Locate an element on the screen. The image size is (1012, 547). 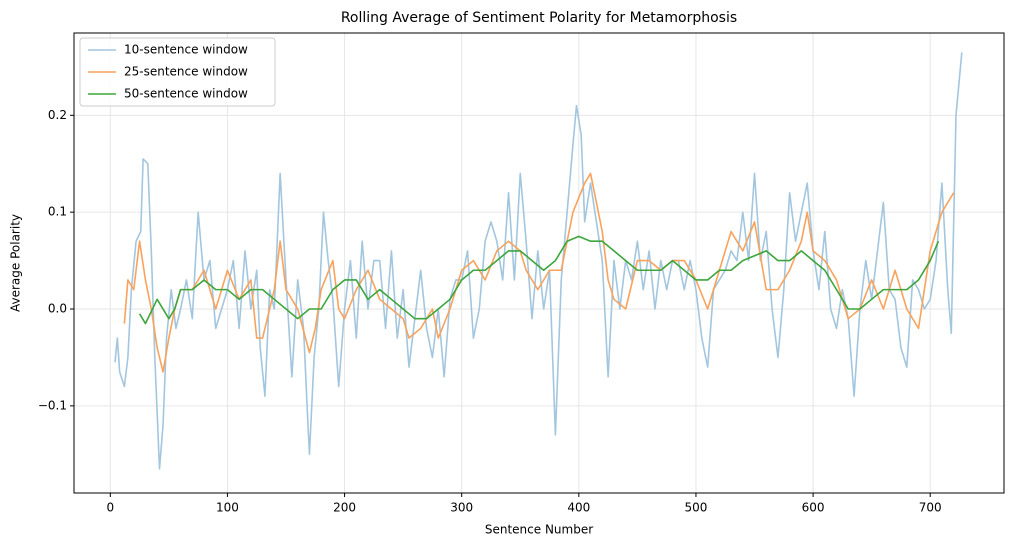
y-tick-label: 0.2 is located at coordinates (57, 115).